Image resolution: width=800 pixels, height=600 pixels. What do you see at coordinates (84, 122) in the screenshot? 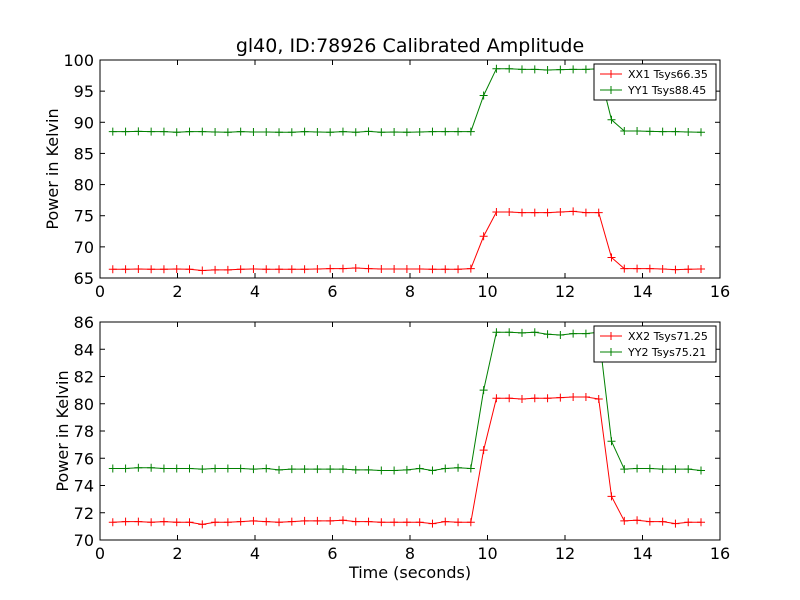
I see `y-tick-label: 90` at bounding box center [84, 122].